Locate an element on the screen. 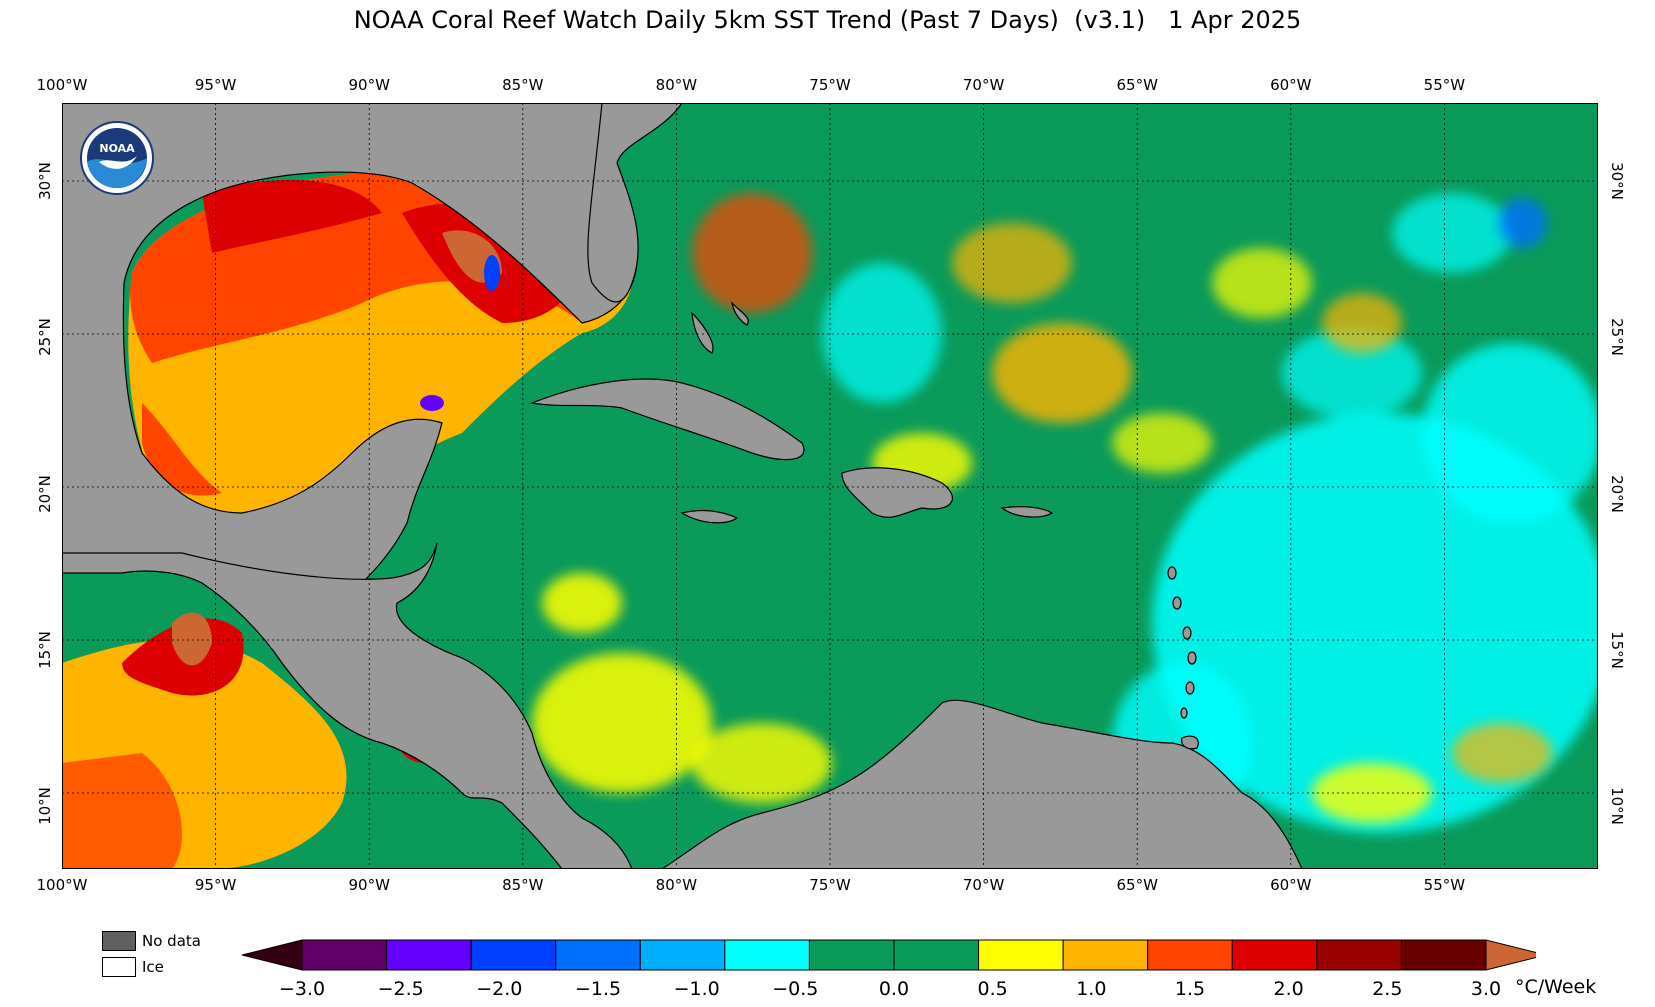 This screenshot has height=1007, width=1655. lon-label-bottom: 55°W is located at coordinates (1444, 885).